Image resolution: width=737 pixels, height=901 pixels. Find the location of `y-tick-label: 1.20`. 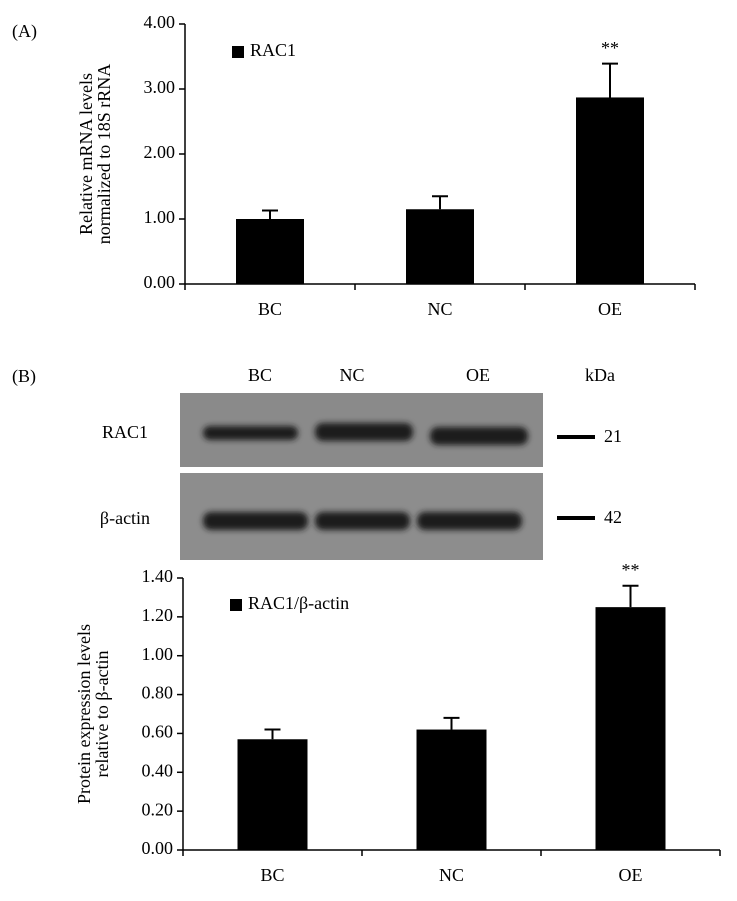

y-tick-label: 1.20 is located at coordinates (158, 615).